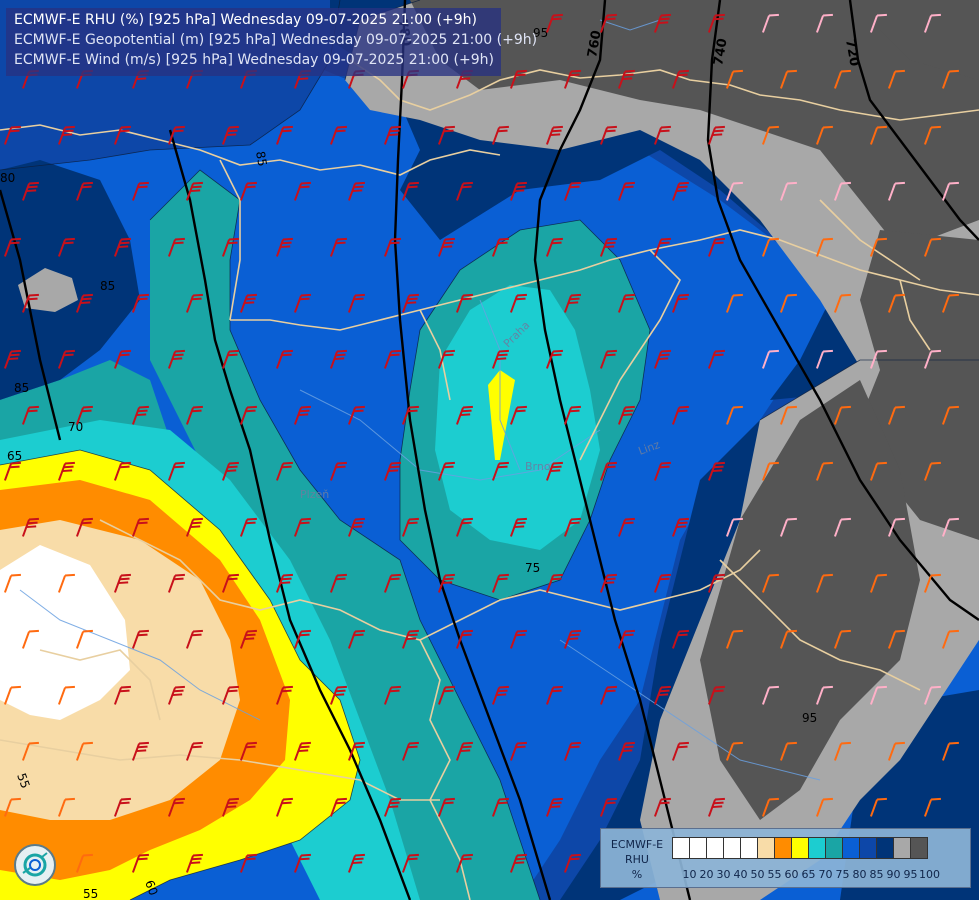 This screenshot has height=900, width=979. Describe the element at coordinates (21, 388) in the screenshot. I see `rhu-label-85-left: 85` at that location.